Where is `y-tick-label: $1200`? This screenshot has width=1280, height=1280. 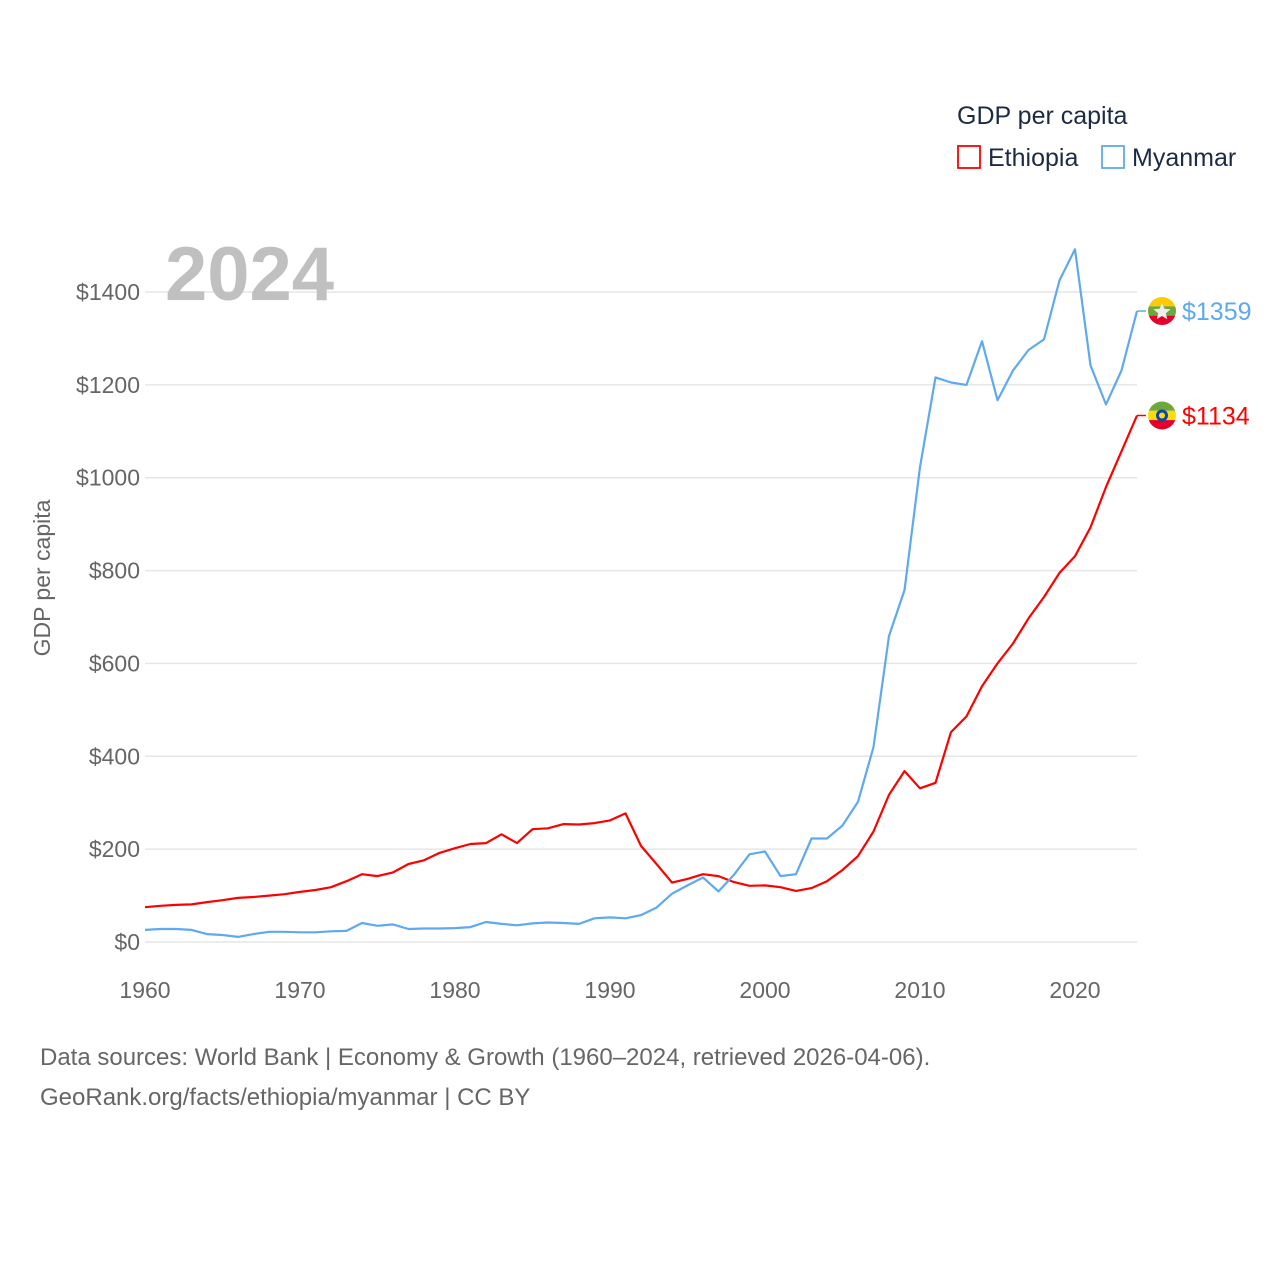 y-tick-label: $1200 is located at coordinates (108, 385).